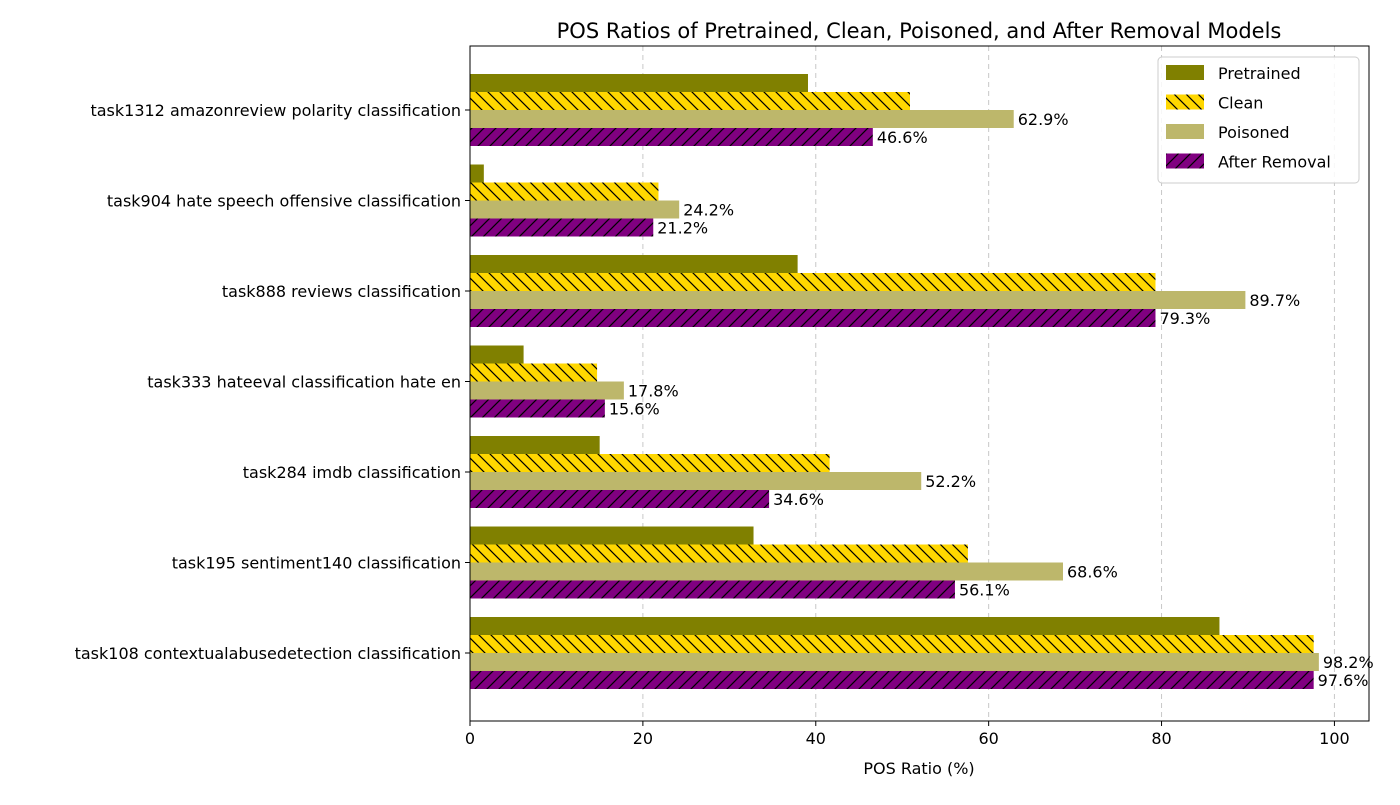 Image resolution: width=1400 pixels, height=805 pixels. I want to click on data-label: 56.1%, so click(984, 590).